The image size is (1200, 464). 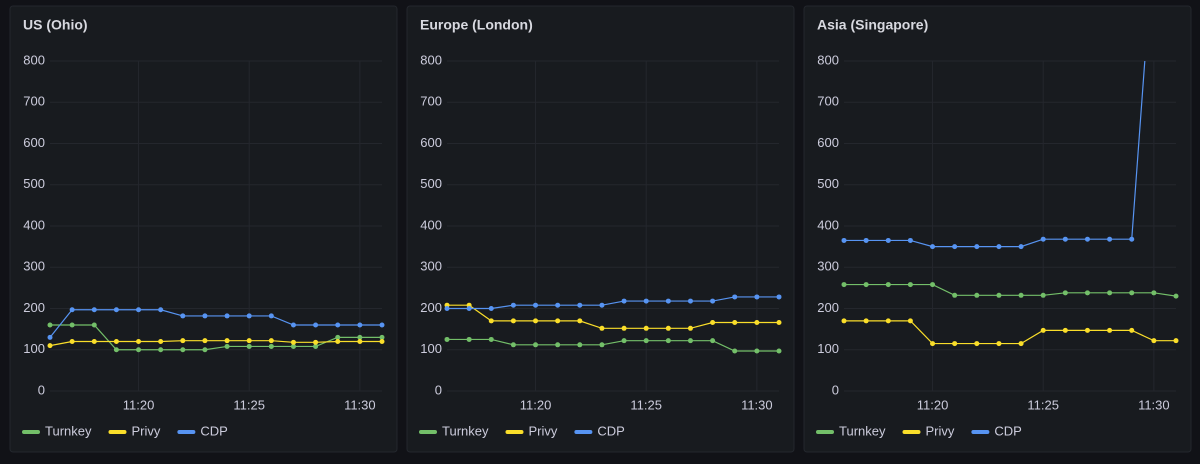 What do you see at coordinates (55, 25) in the screenshot?
I see `panel-title: US (Ohio)` at bounding box center [55, 25].